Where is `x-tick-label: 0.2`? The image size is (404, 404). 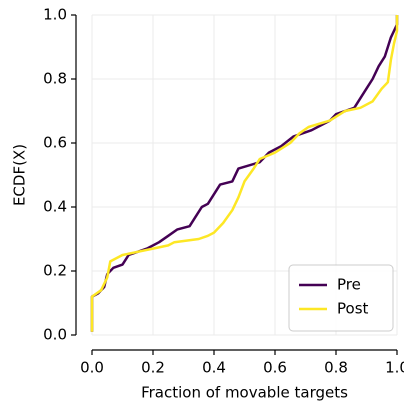 x-tick-label: 0.2 is located at coordinates (153, 368).